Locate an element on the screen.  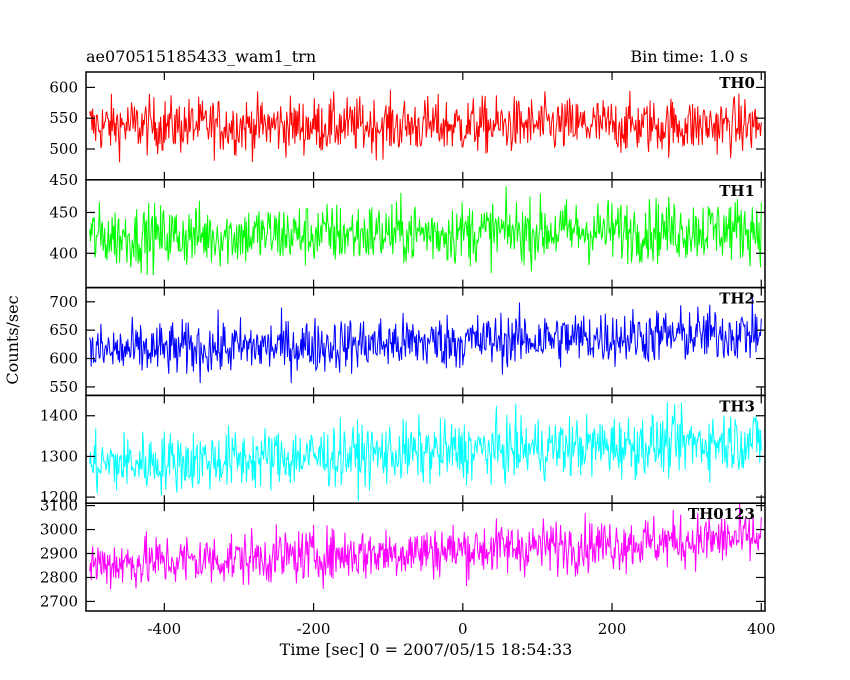
panel-frame is located at coordinates (425, 557).